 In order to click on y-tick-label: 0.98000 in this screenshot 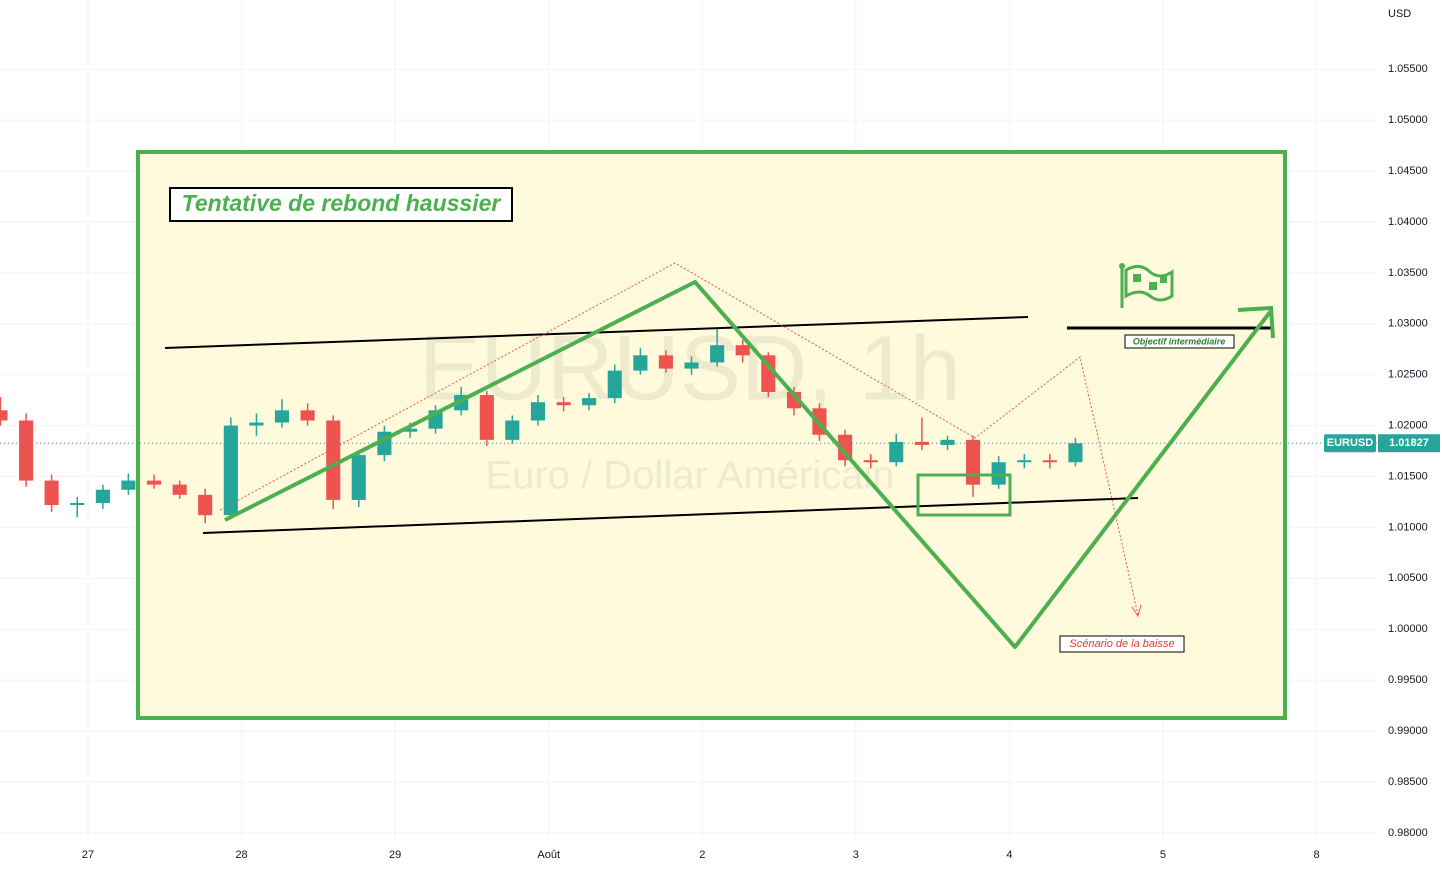, I will do `click(1408, 833)`.